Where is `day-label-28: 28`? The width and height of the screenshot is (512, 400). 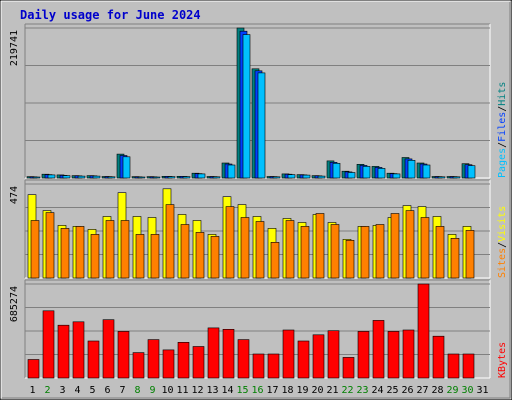
day-label-28: 28 is located at coordinates (437, 390).